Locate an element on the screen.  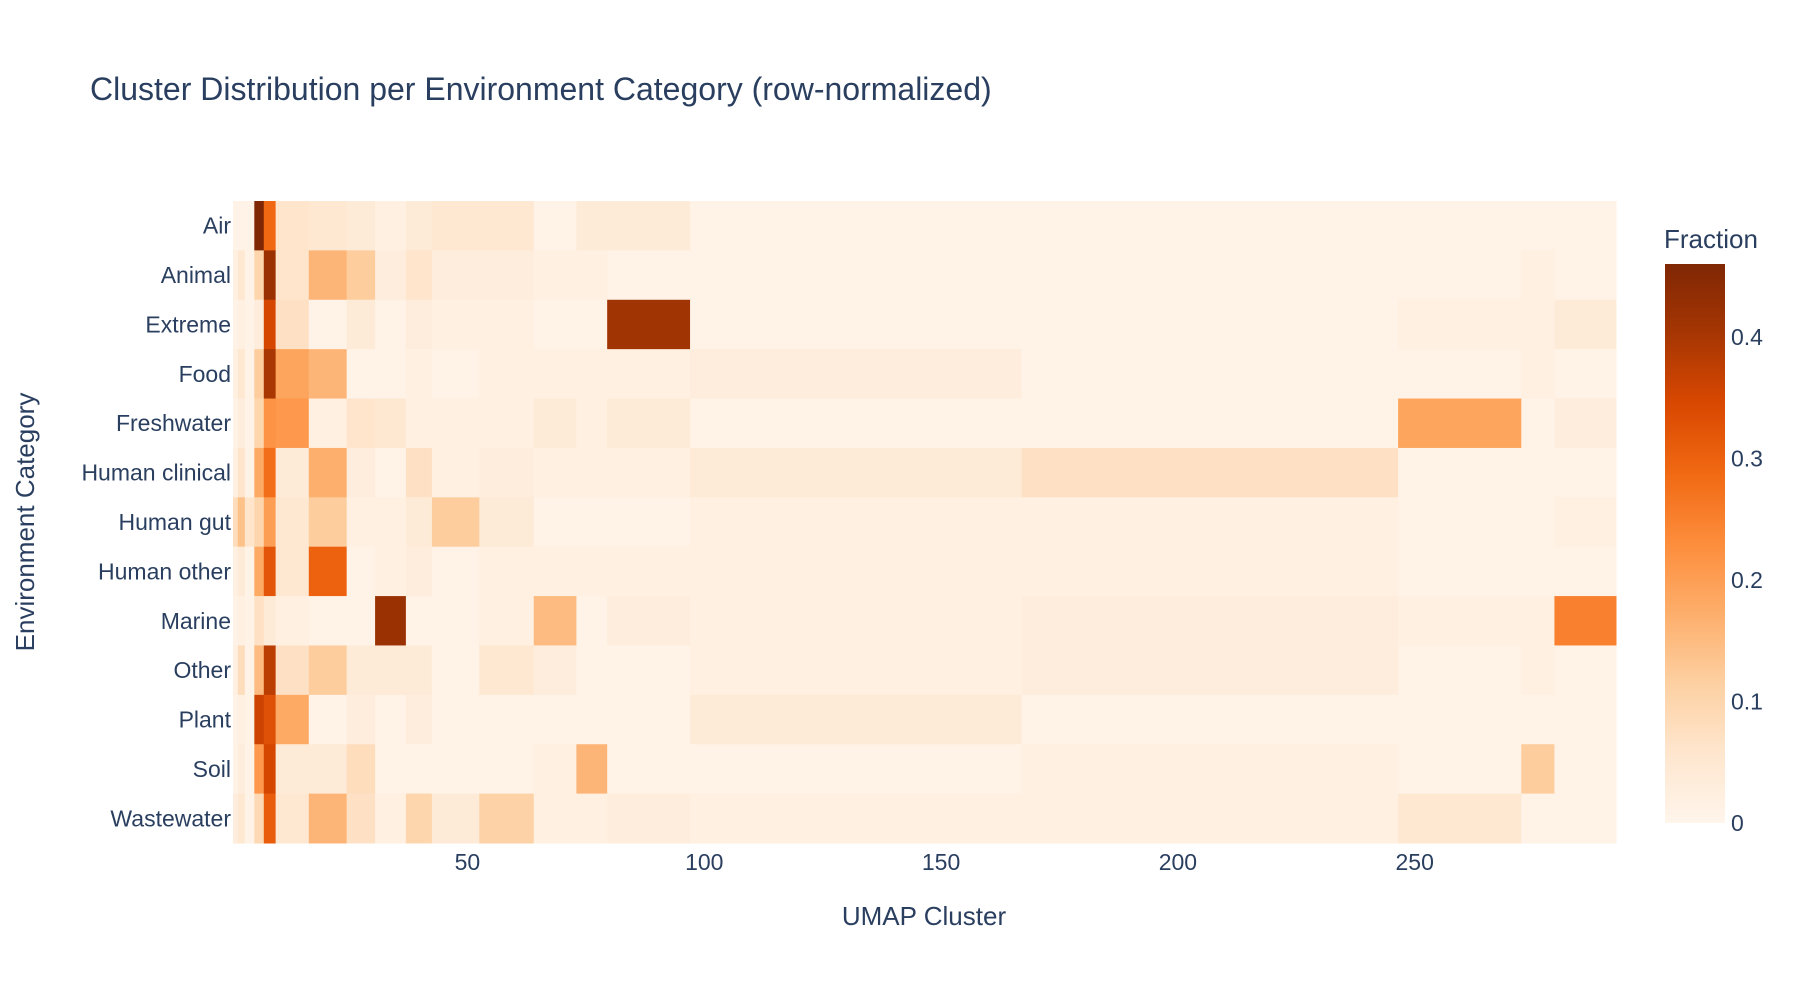
y-tick-label: Freshwater is located at coordinates (173, 423).